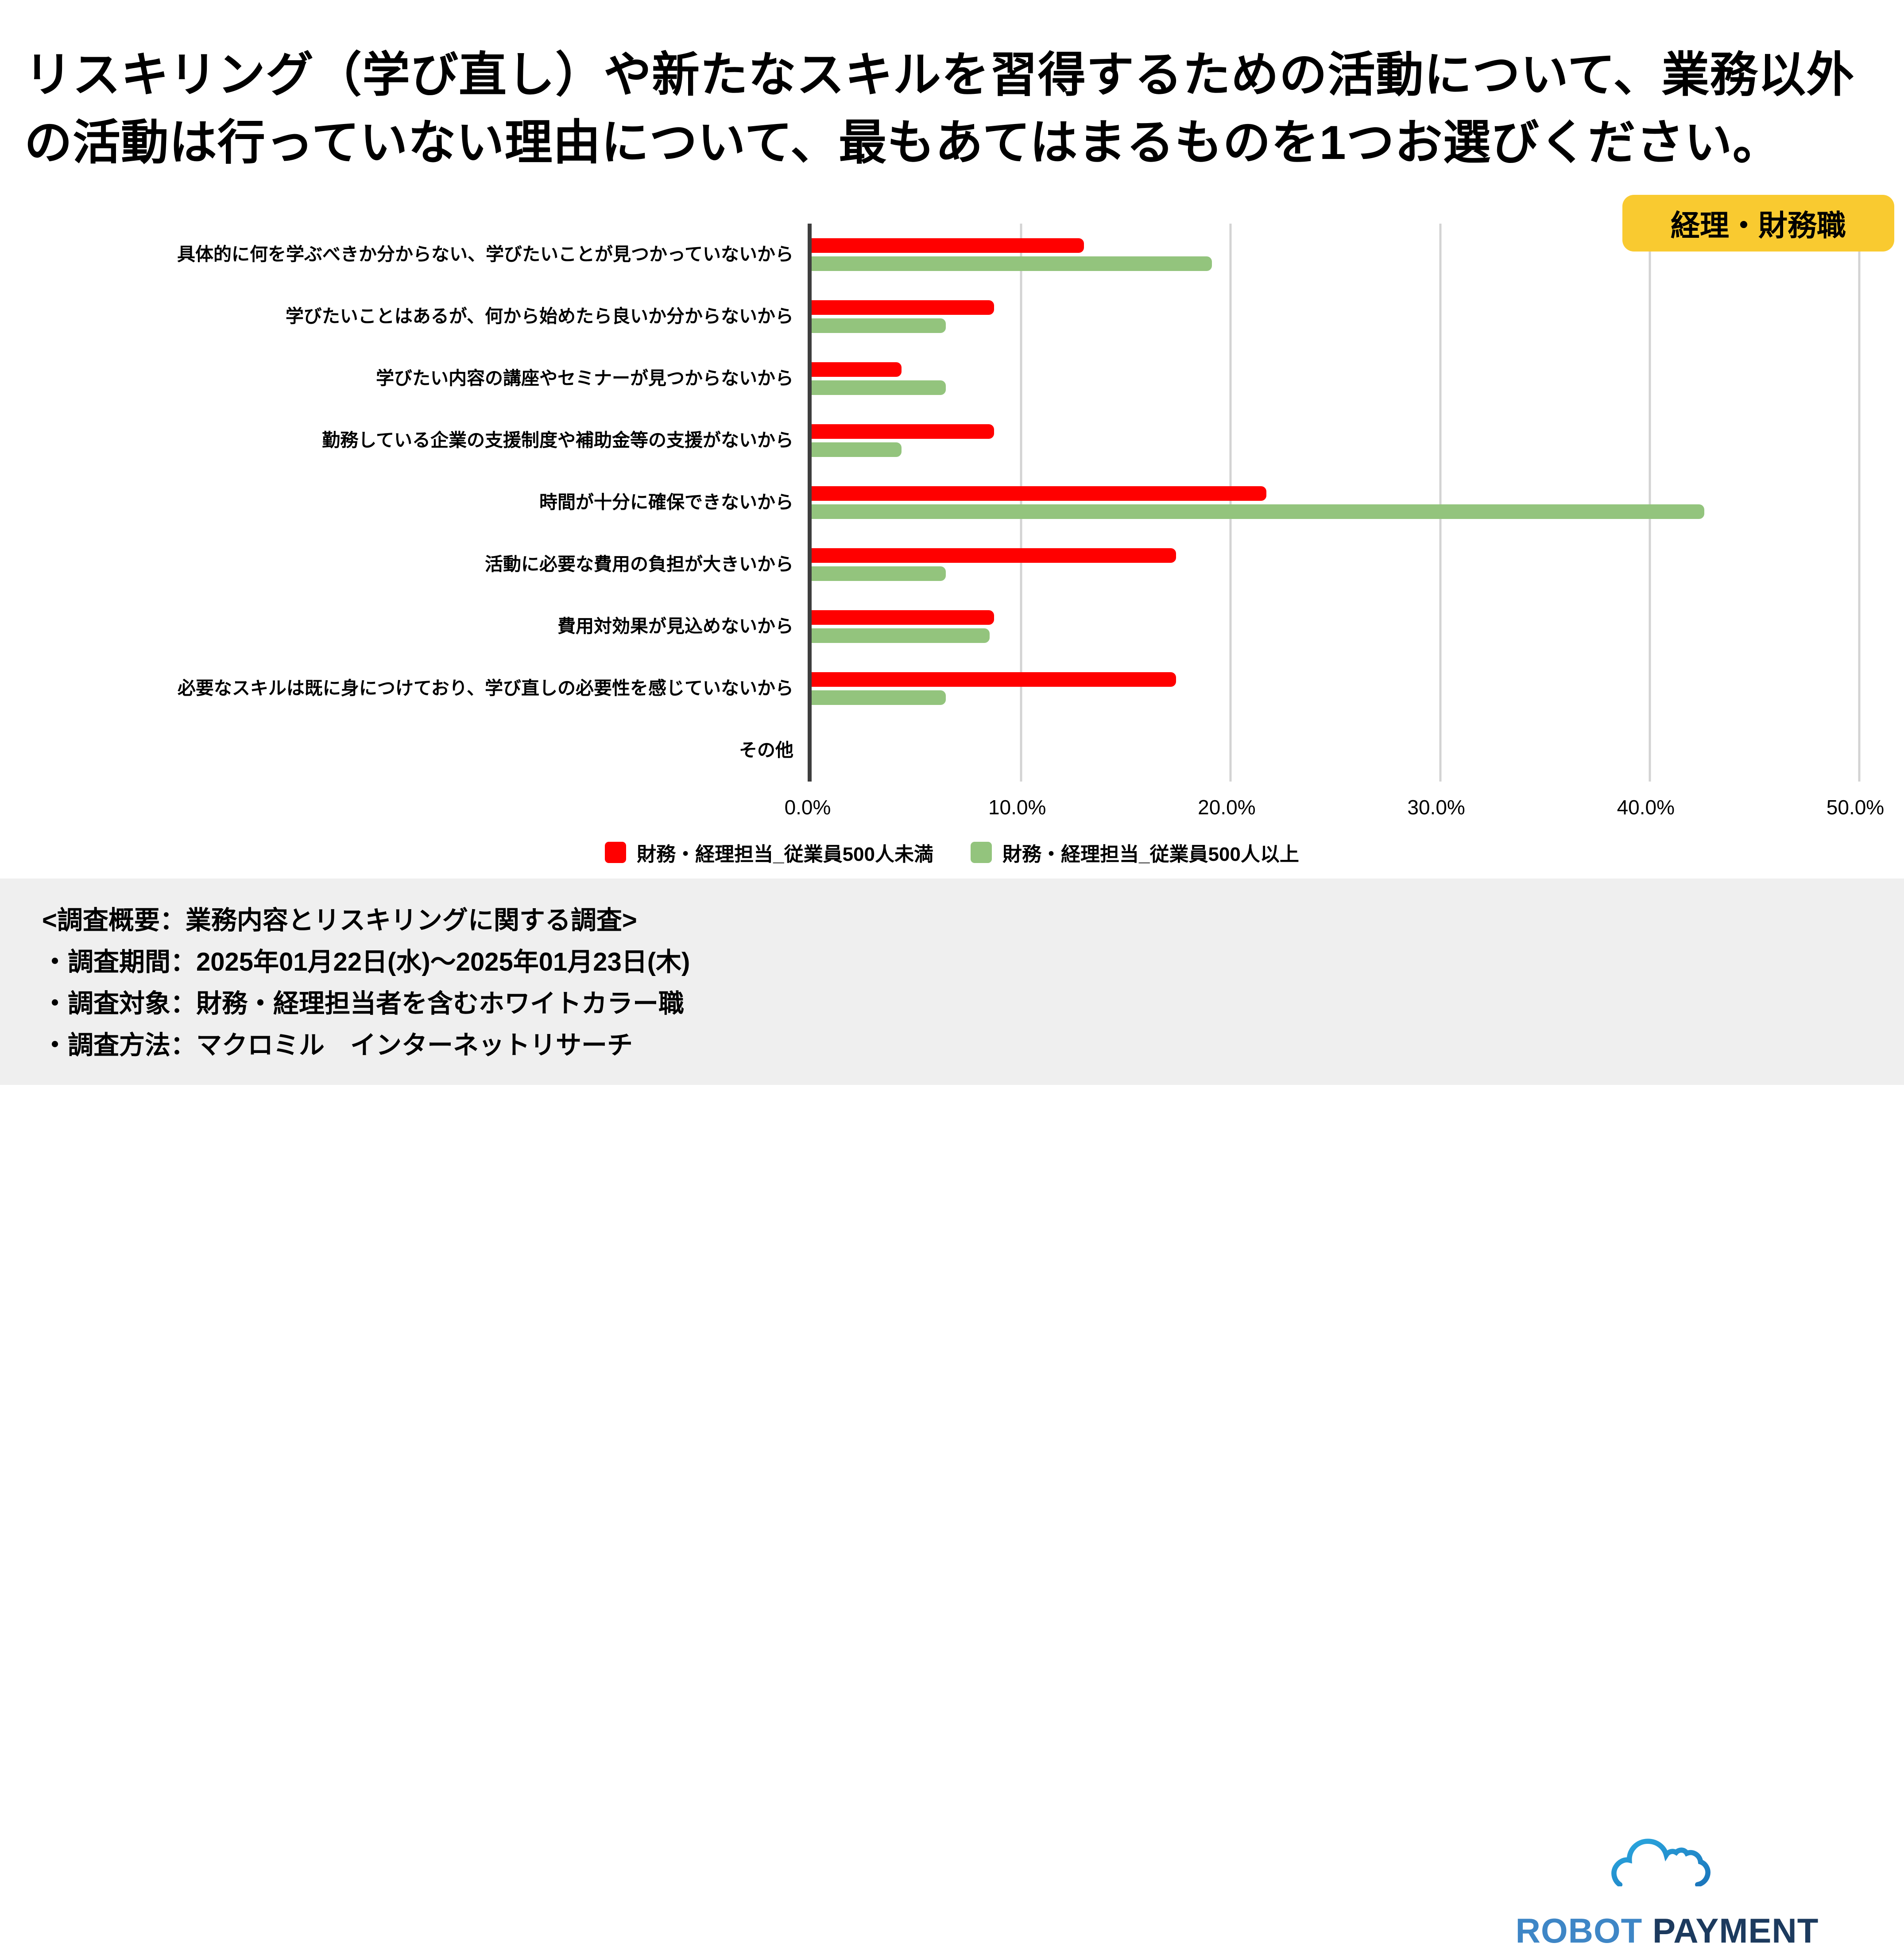 The image size is (1904, 1951). I want to click on legend-item: 財務・経理担当_従業員500人以上, so click(1135, 853).